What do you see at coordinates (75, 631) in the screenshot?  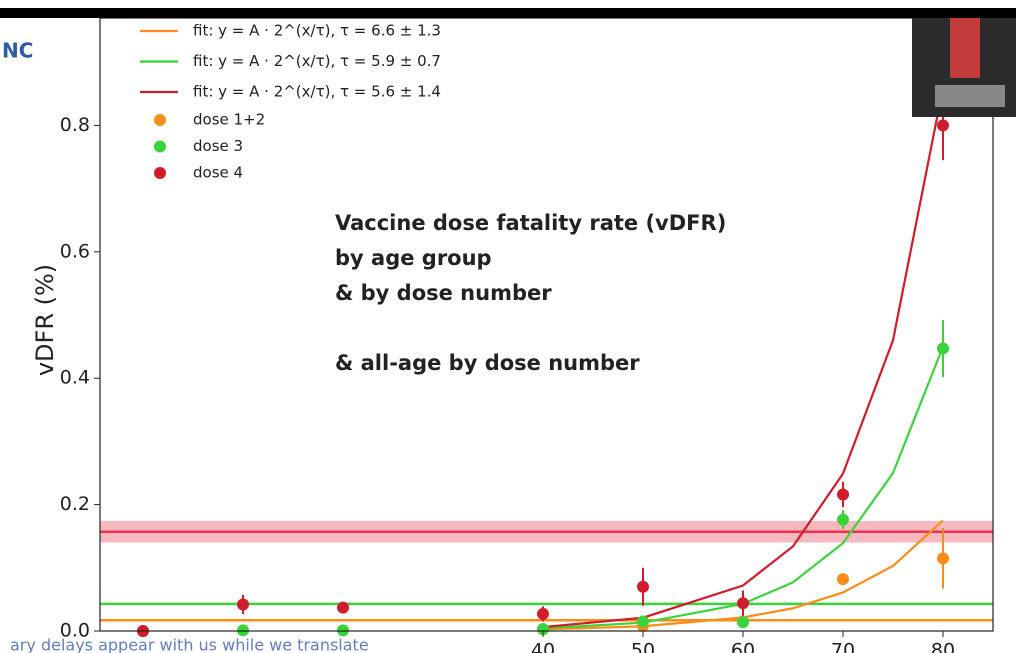 I see `y-tick-label: 0.0` at bounding box center [75, 631].